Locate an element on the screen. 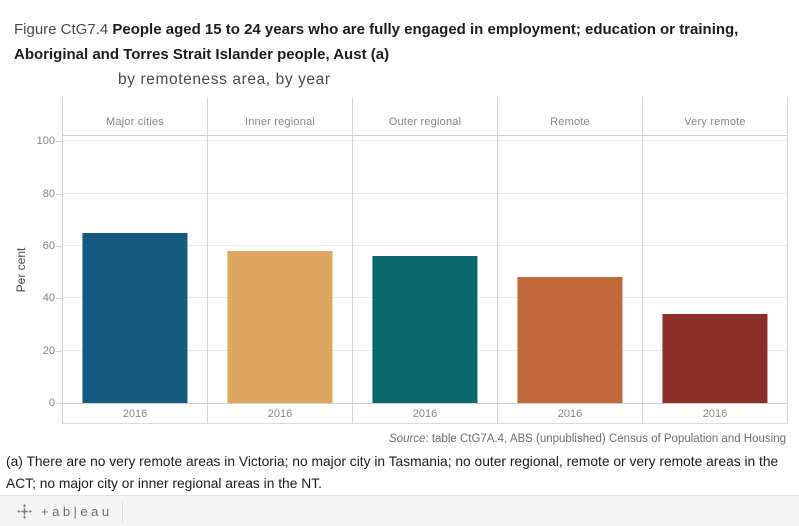 The width and height of the screenshot is (799, 526). tableau-logo-icon is located at coordinates (24, 511).